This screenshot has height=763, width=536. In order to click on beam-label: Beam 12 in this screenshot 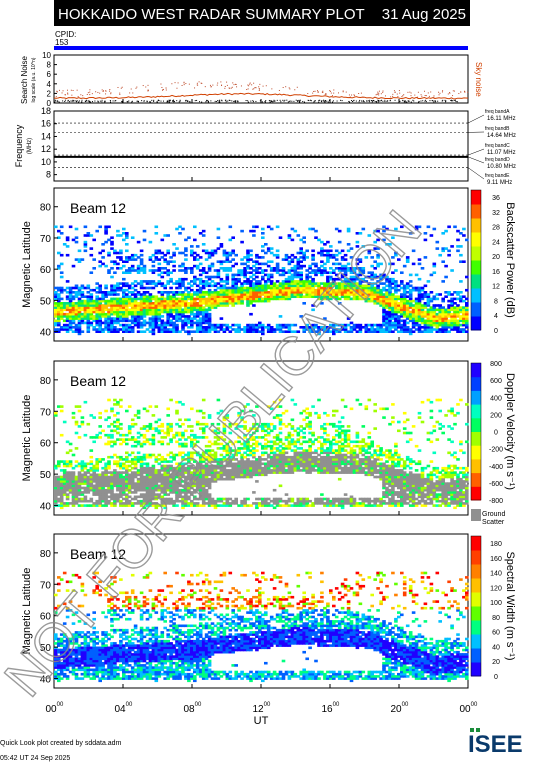, I will do `click(98, 208)`.